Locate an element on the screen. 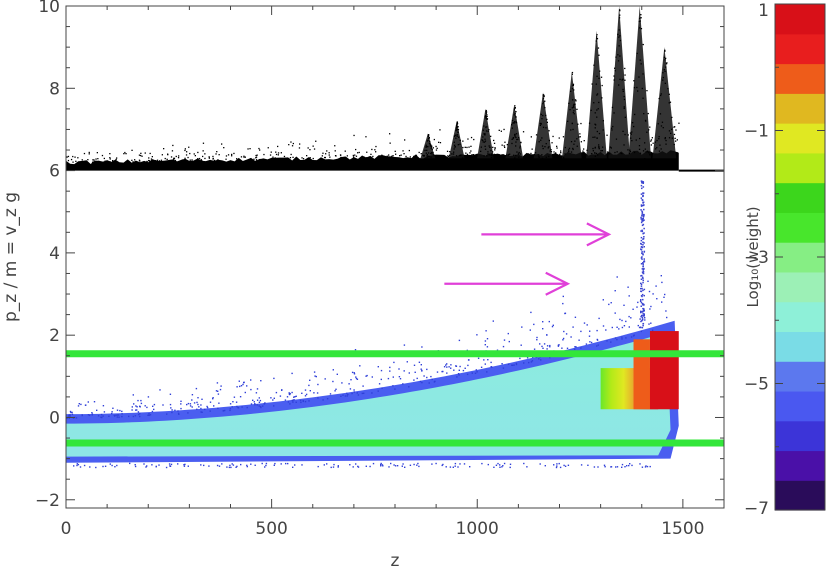 This screenshot has height=572, width=831. colorbar-tick-label: −1 is located at coordinates (756, 132).